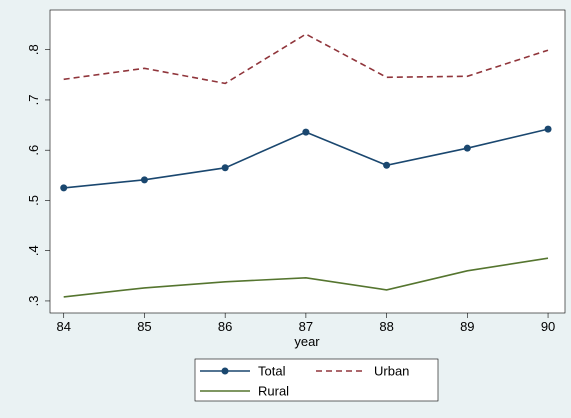 This screenshot has height=418, width=571. What do you see at coordinates (467, 326) in the screenshot?
I see `x-tick-label: 89` at bounding box center [467, 326].